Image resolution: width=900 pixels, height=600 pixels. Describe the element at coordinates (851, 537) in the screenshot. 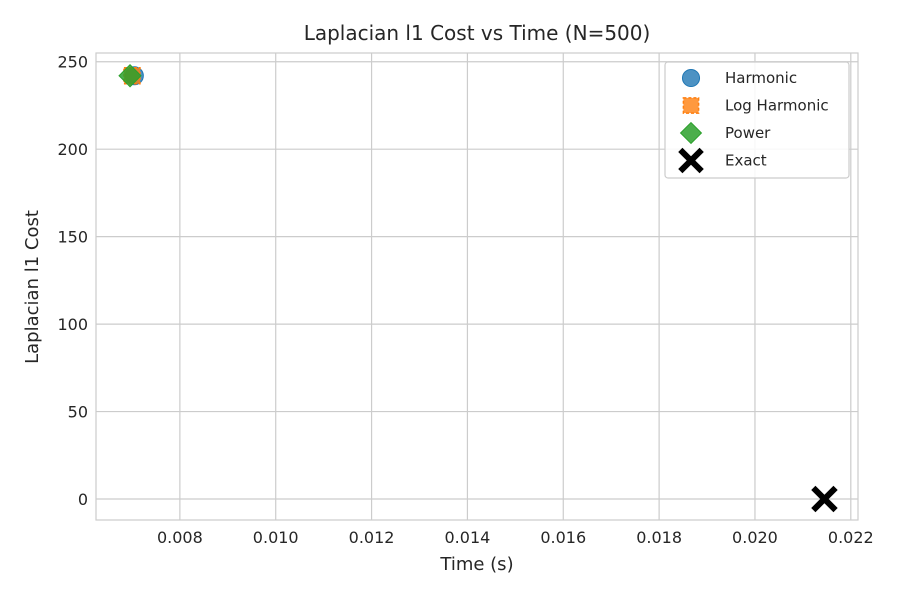

I see `x-tick-label: 0.022` at that location.